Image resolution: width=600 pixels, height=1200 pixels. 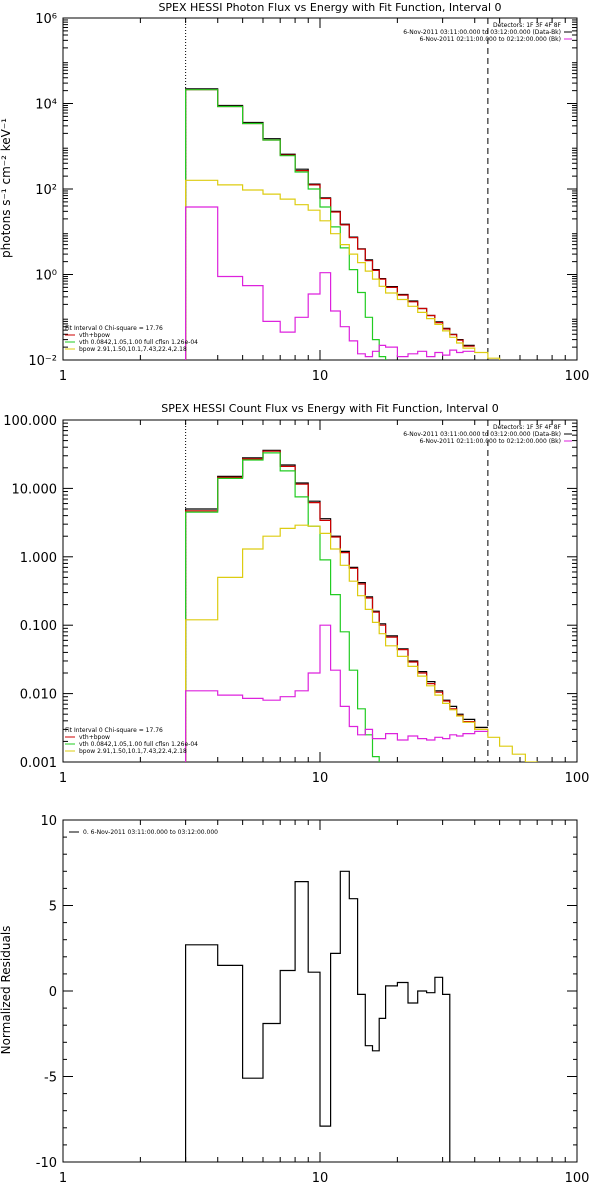 I want to click on y-tick-label: -10, so click(x=46, y=1163).